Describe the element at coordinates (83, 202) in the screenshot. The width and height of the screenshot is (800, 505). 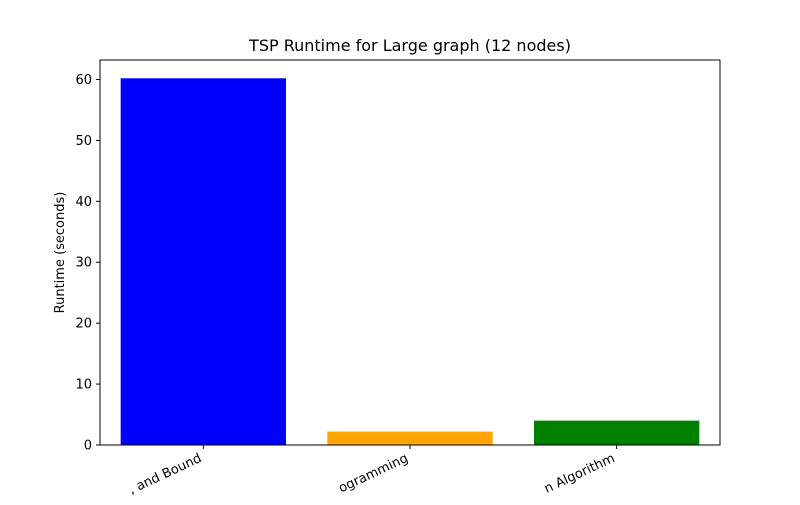
I see `y-tick-label: 40` at that location.